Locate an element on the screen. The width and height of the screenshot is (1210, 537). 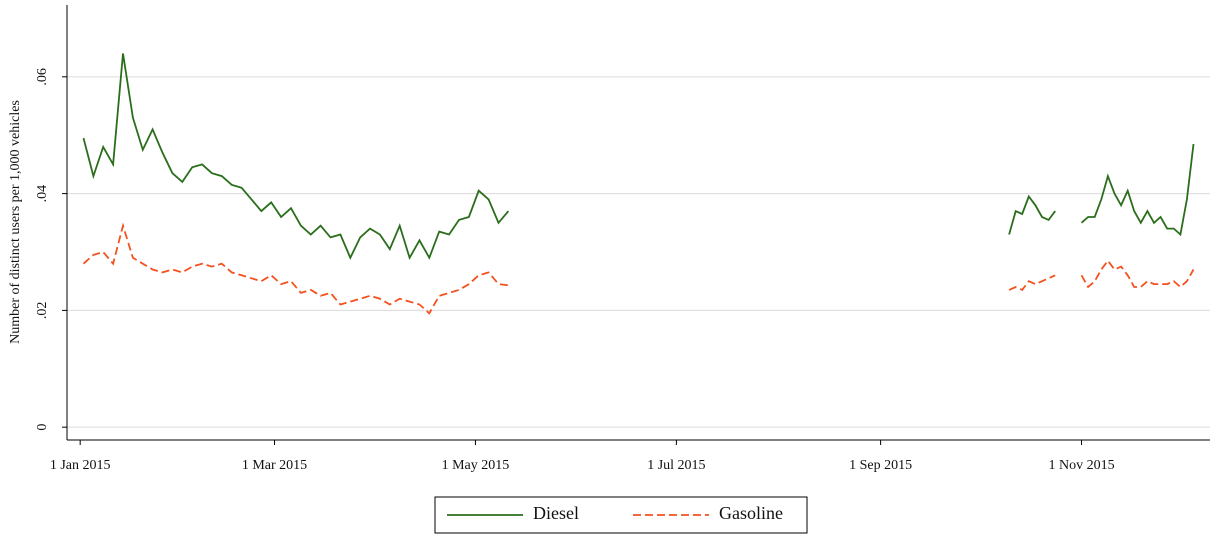
y-tick-label: 0 is located at coordinates (42, 427).